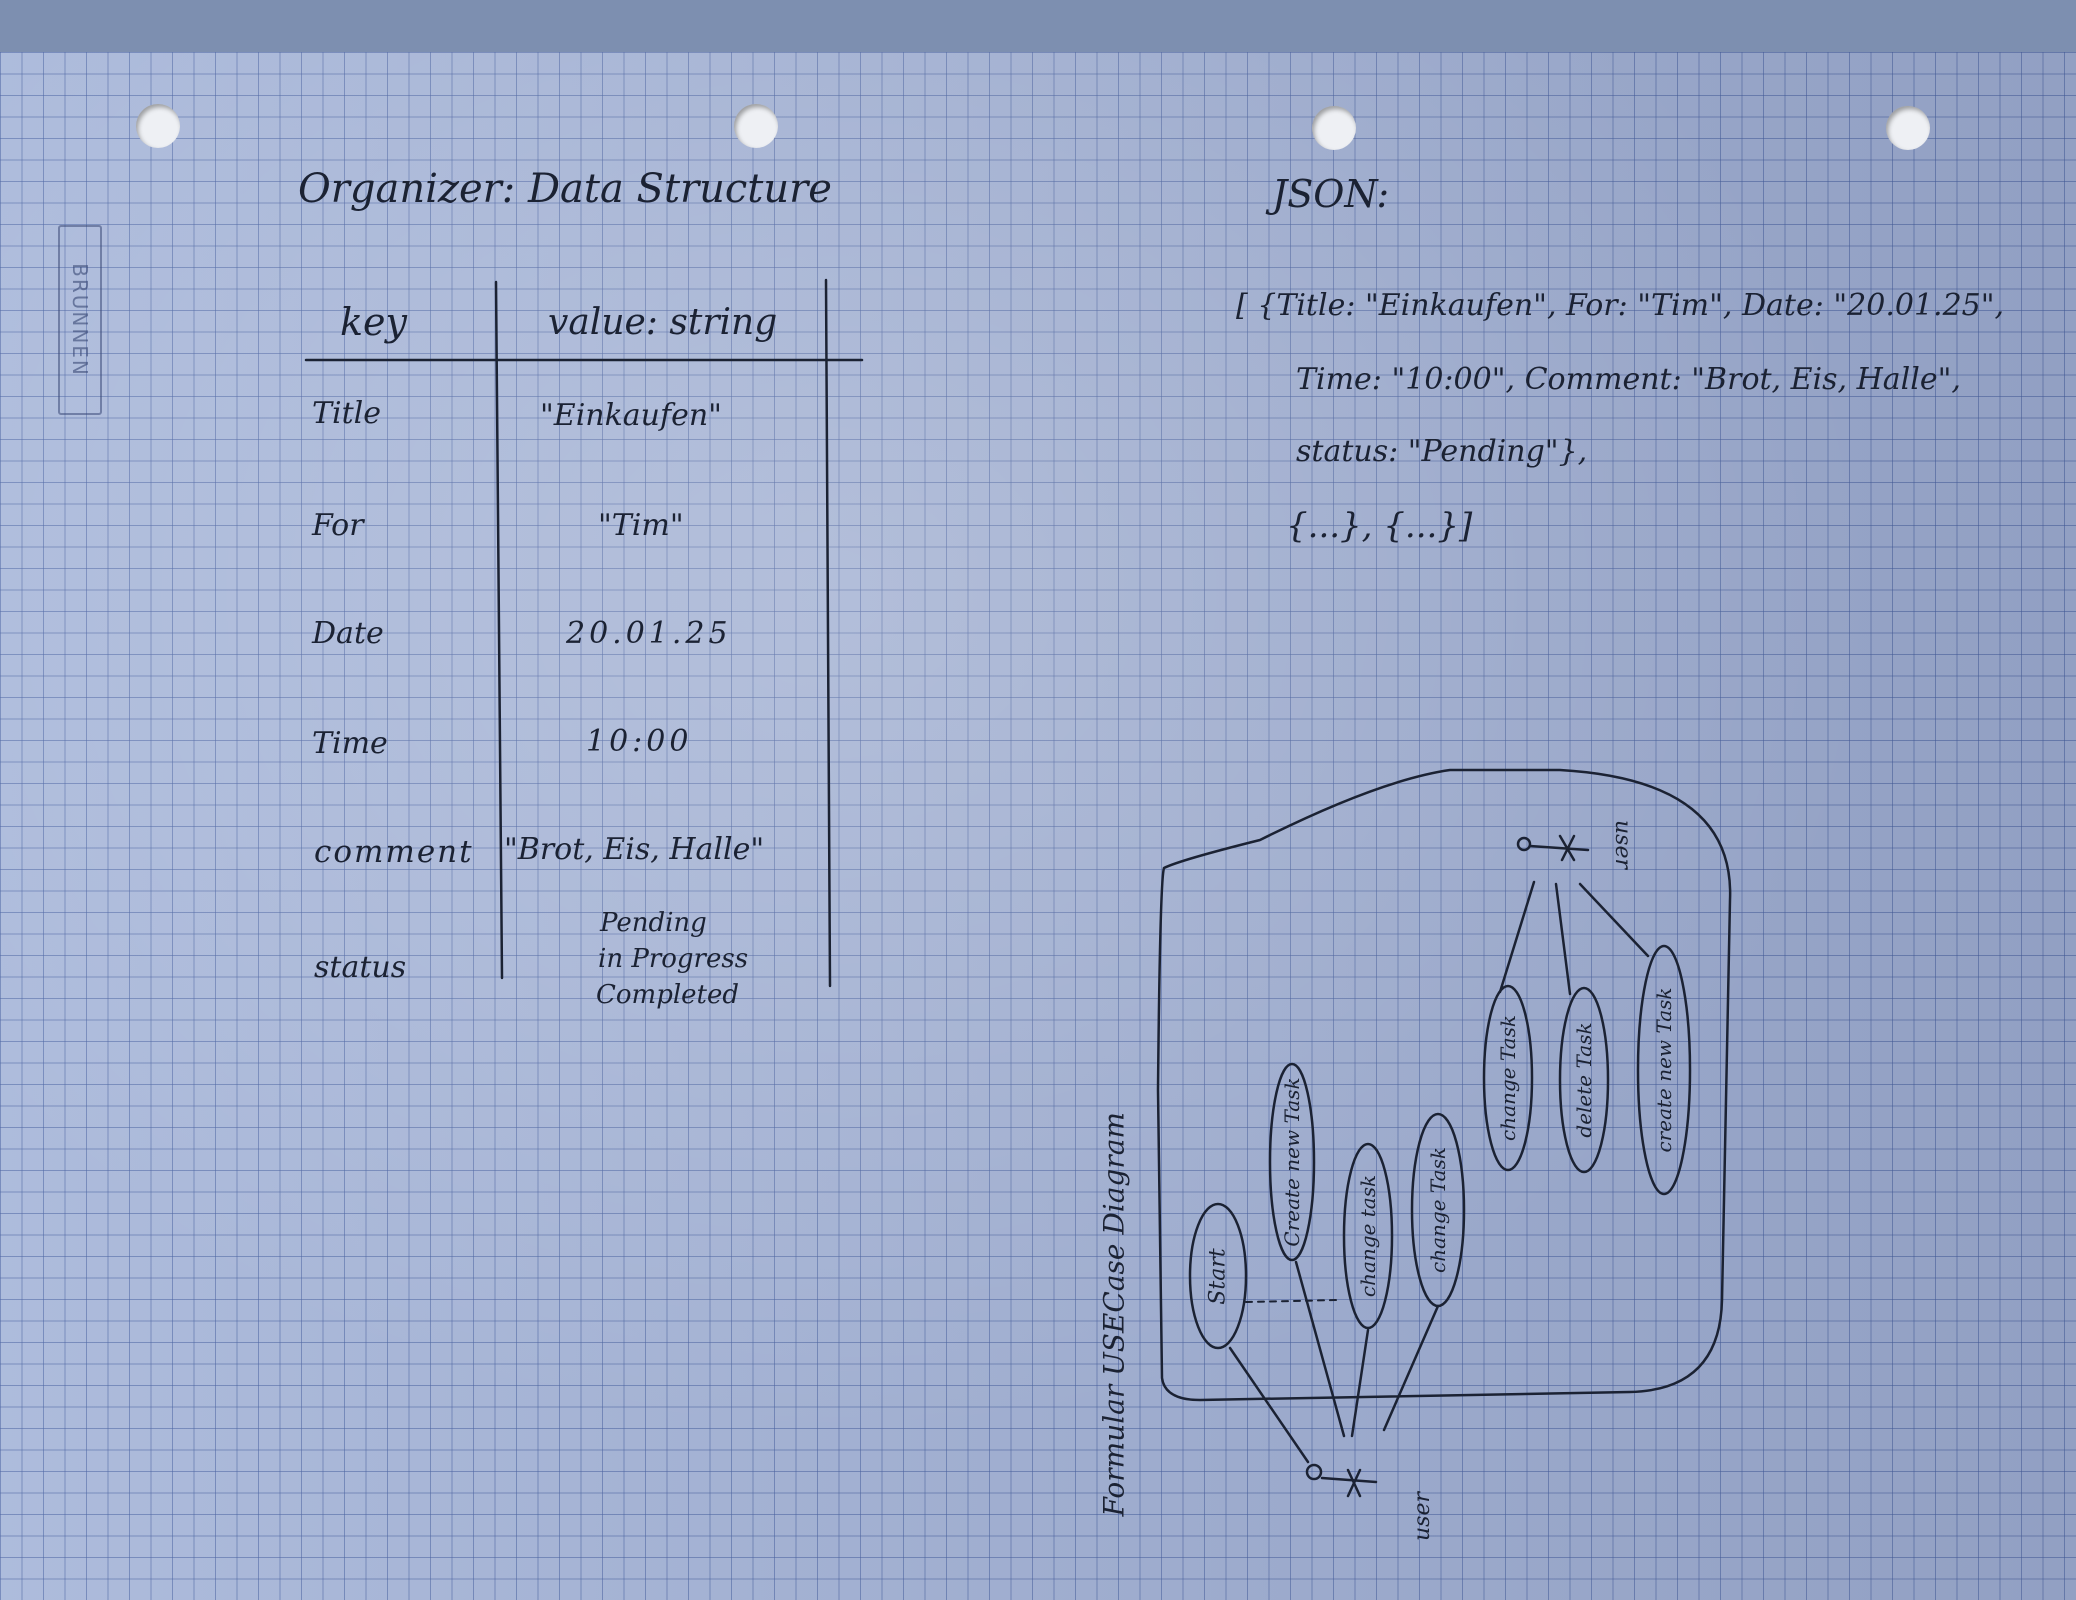 The width and height of the screenshot is (2076, 1600). I want to click on table-value: "Einkaufen", so click(631, 415).